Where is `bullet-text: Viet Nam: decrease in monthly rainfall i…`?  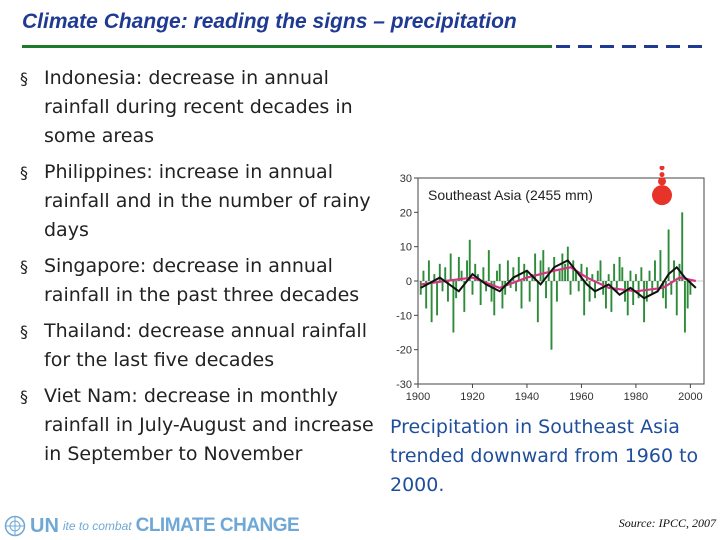 bullet-text: Viet Nam: decrease in monthly rainfall i… is located at coordinates (209, 425).